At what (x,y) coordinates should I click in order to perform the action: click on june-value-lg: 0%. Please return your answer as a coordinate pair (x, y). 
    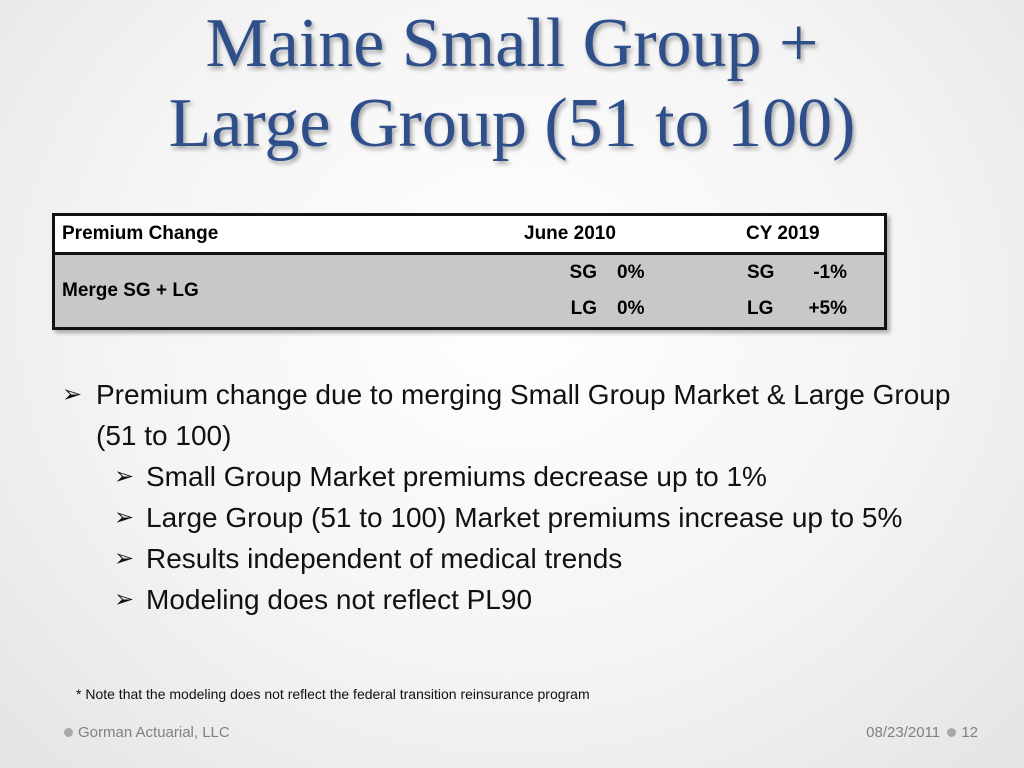
    Looking at the image, I should click on (631, 308).